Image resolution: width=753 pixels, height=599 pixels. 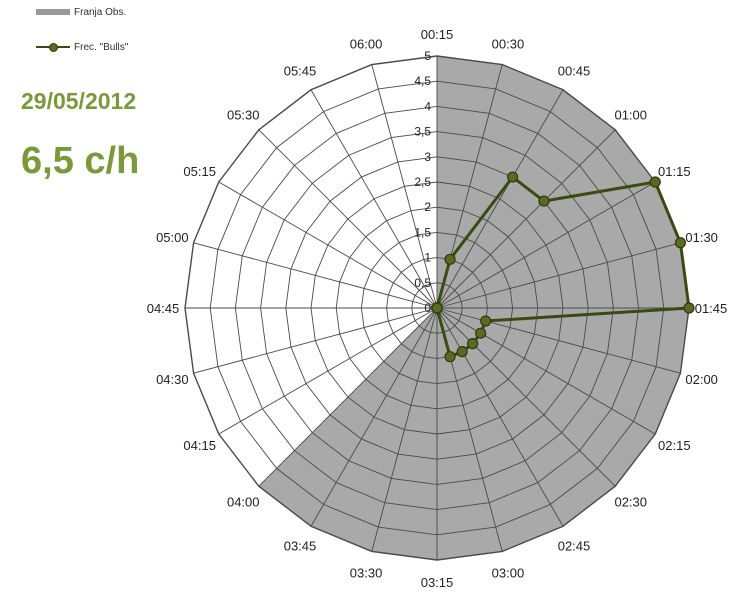 I want to click on category-label: 02:30, so click(x=630, y=502).